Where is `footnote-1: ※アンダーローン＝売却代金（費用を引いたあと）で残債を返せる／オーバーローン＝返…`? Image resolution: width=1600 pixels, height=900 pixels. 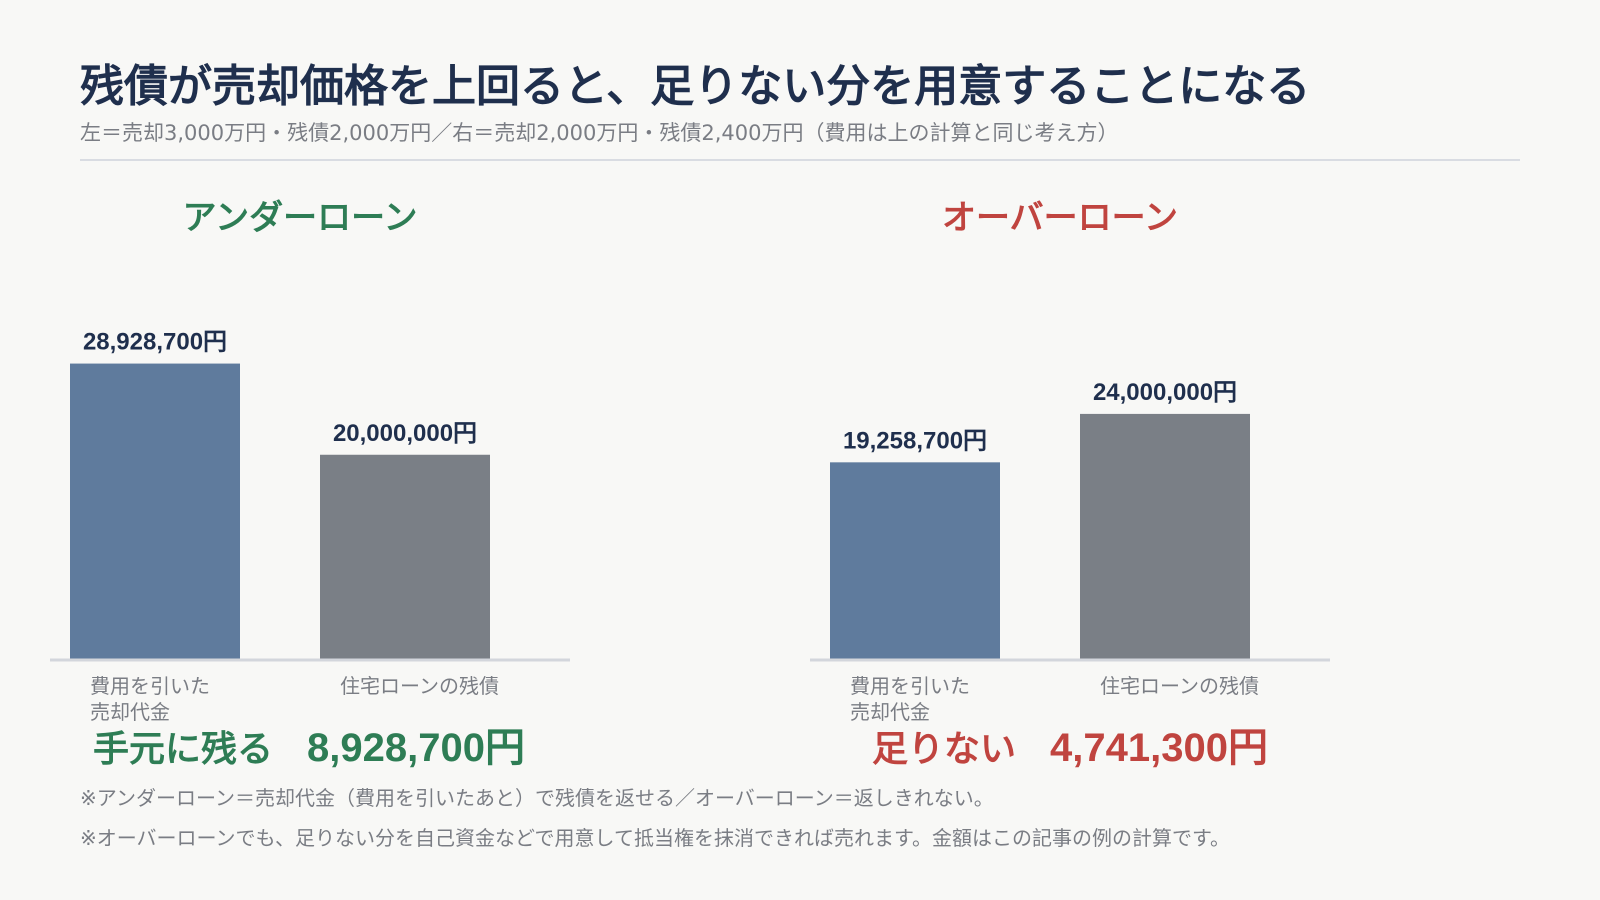
footnote-1: ※アンダーローン＝売却代金（費用を引いたあと）で残債を返せる／オーバーローン＝返… is located at coordinates (537, 798).